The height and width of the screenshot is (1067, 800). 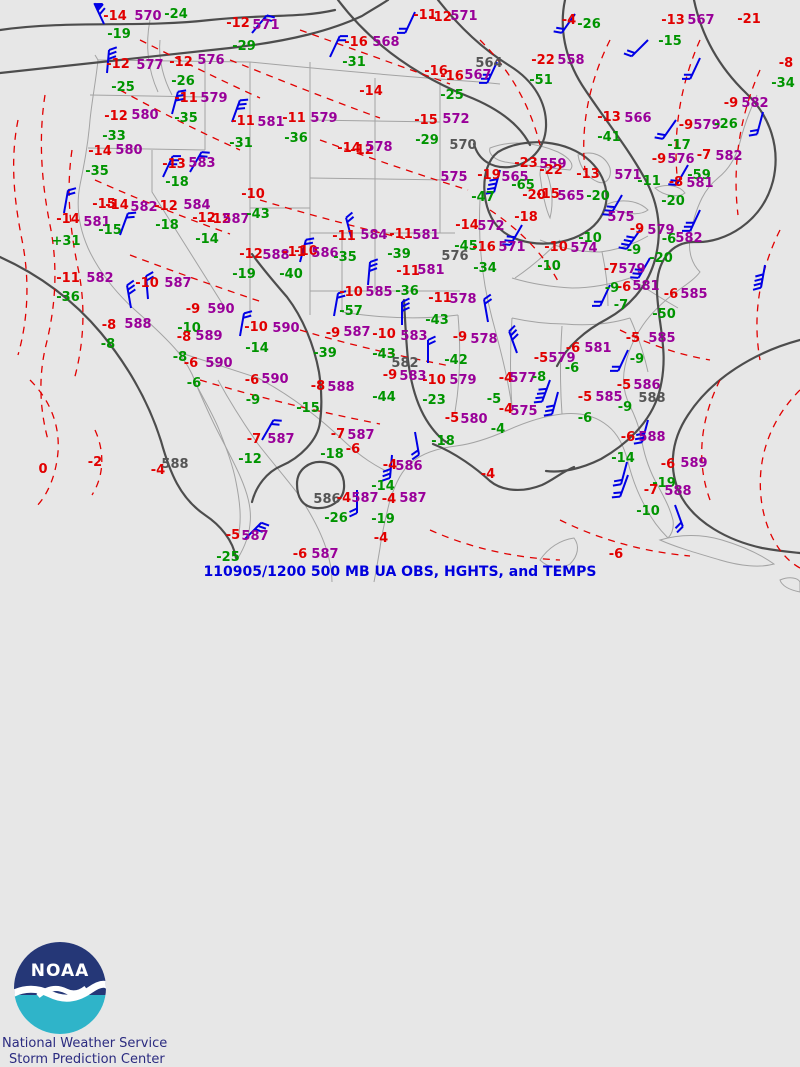 I want to click on temperature-label: -5, so click(x=633, y=338).